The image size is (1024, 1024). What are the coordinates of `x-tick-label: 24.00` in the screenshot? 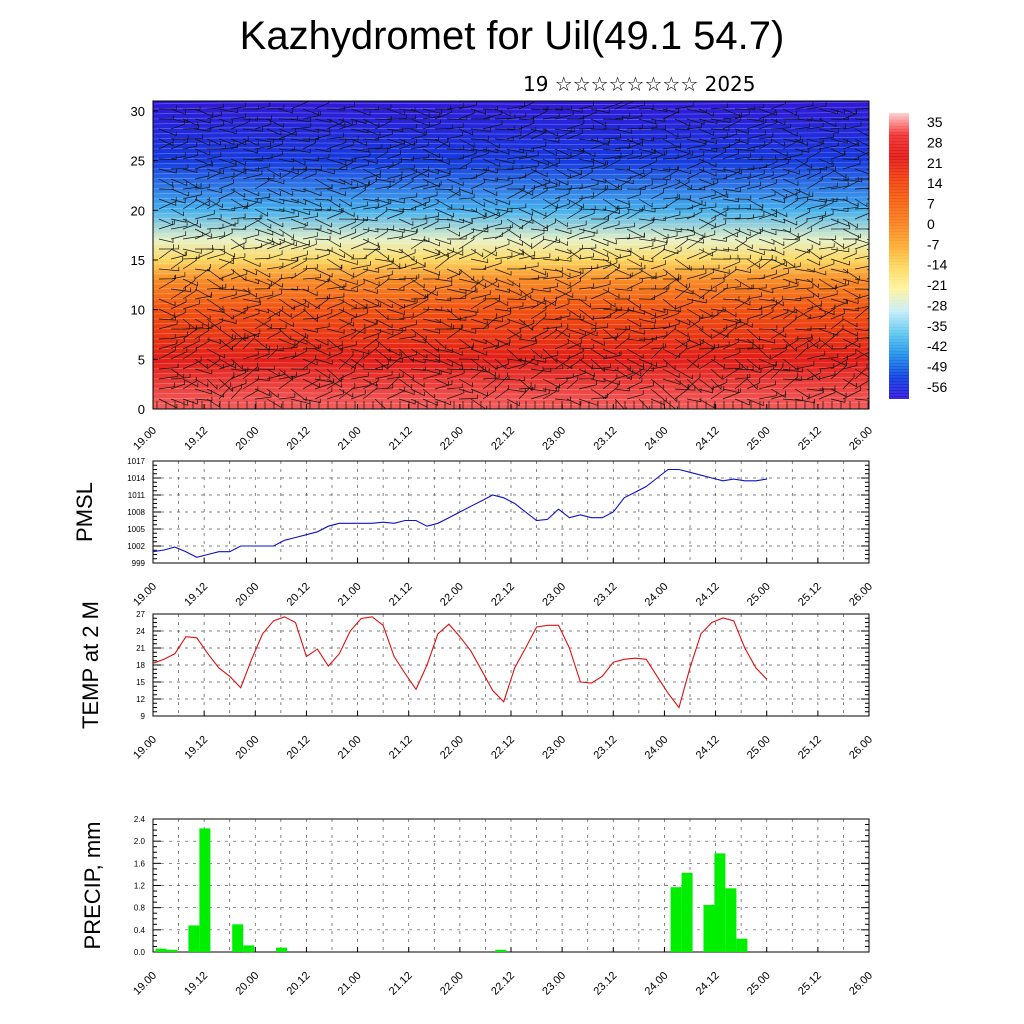 It's located at (657, 748).